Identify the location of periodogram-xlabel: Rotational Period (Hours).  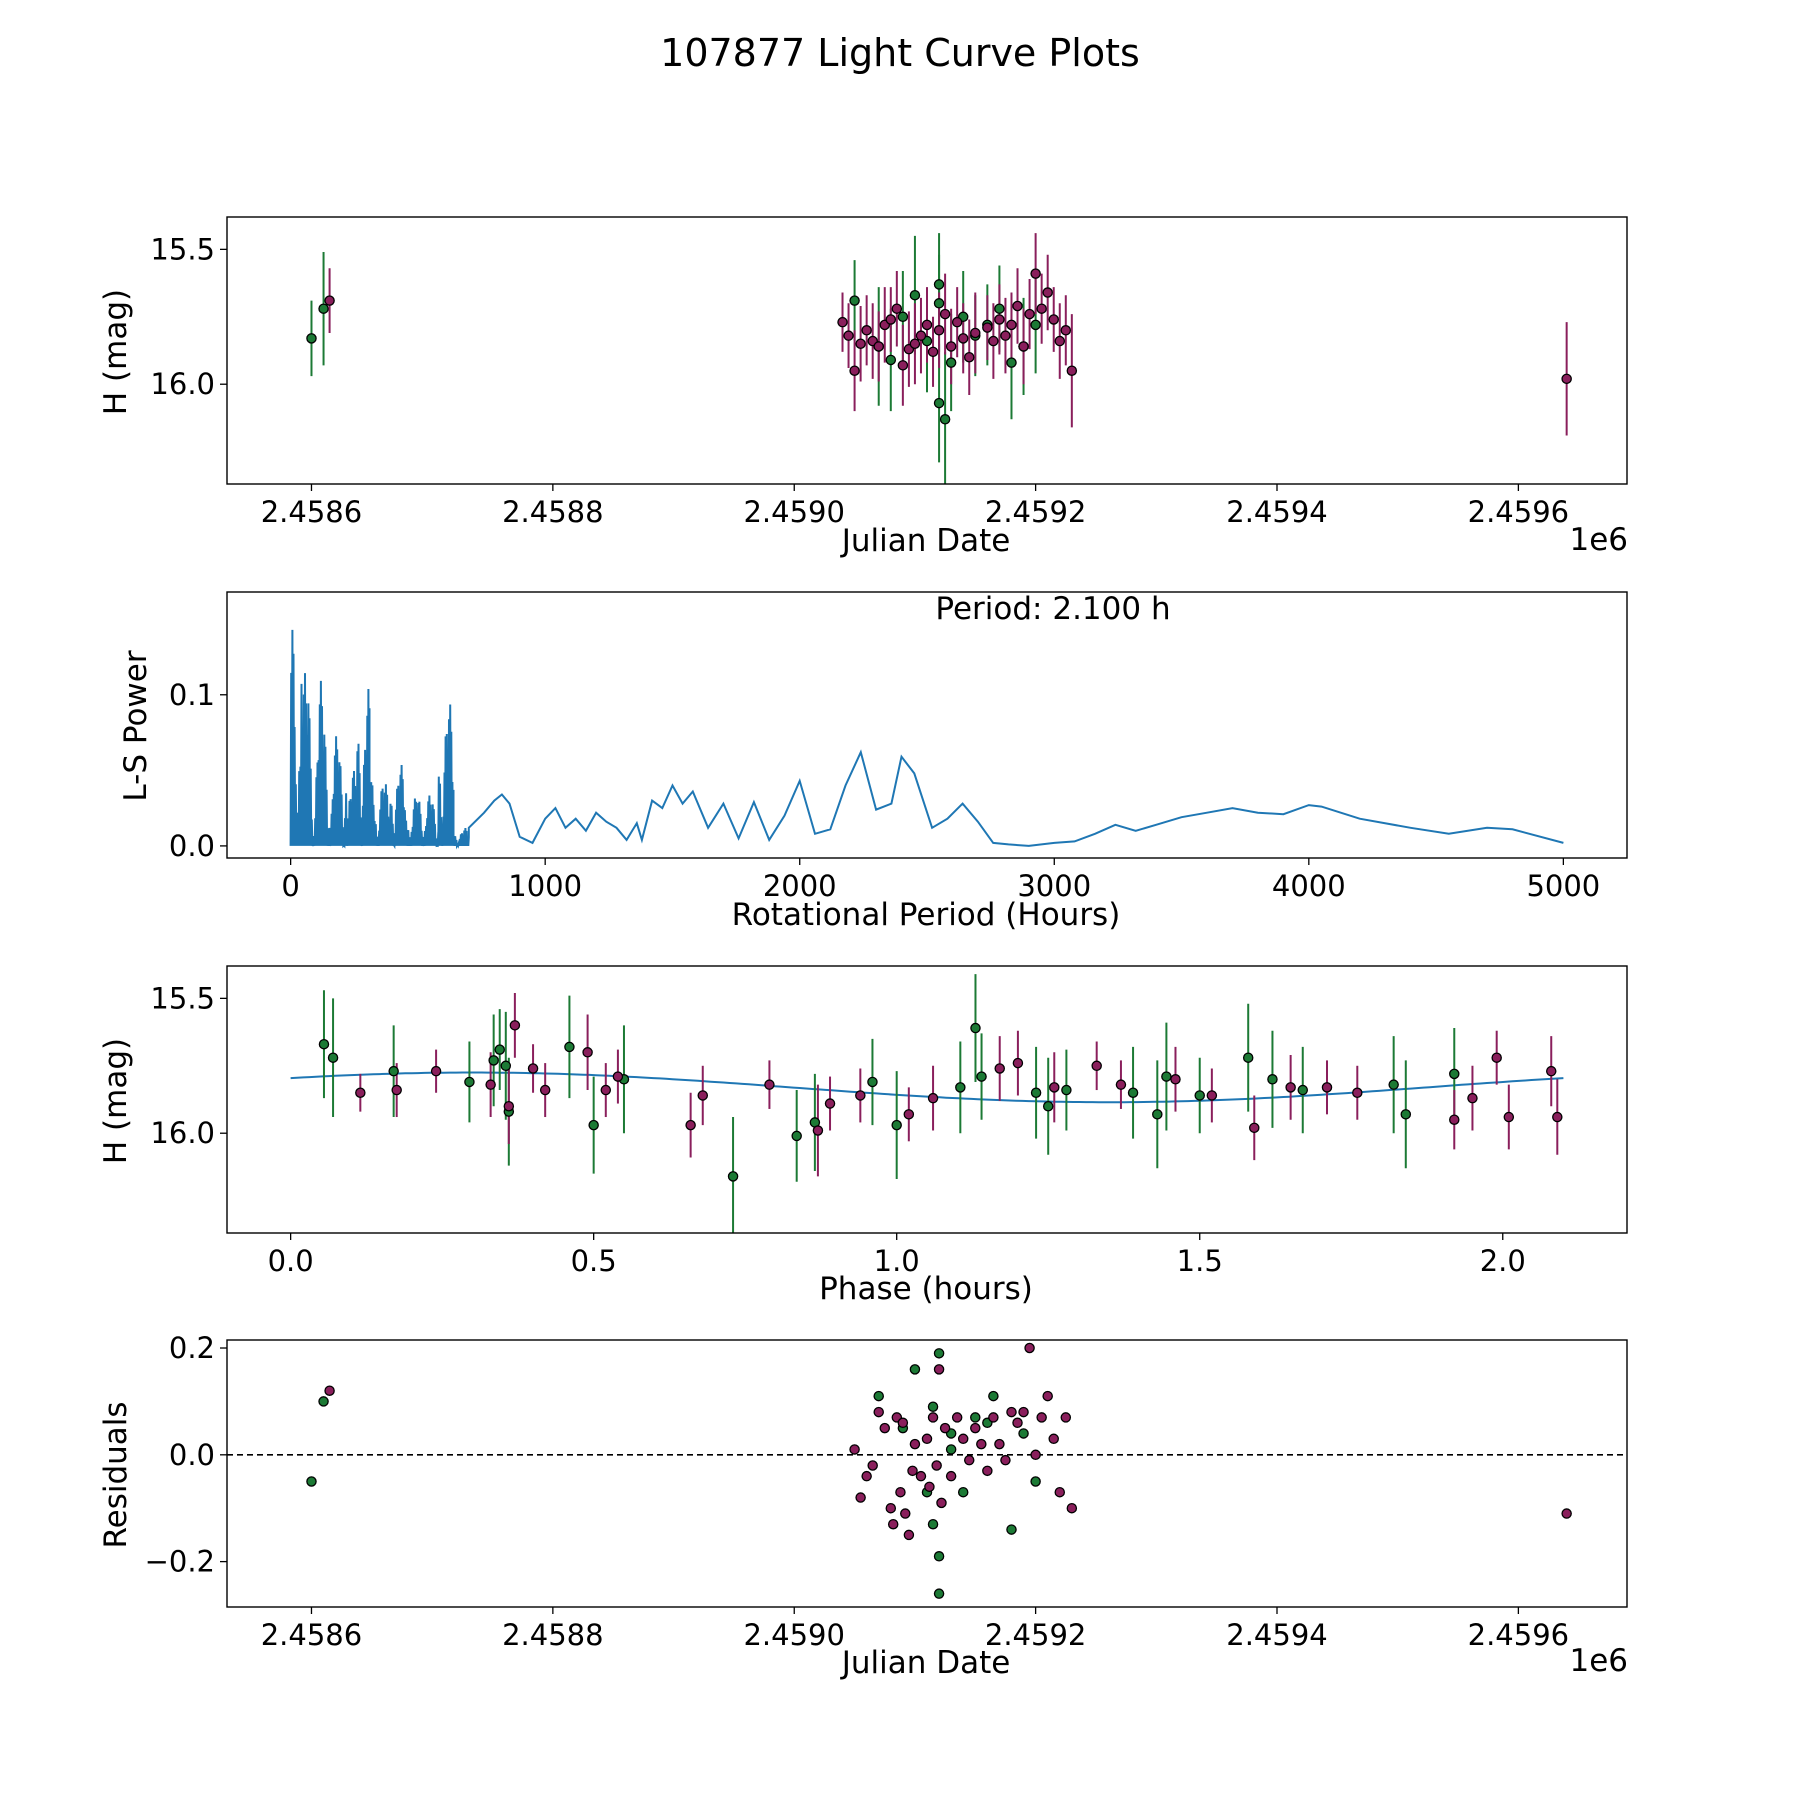
(926, 915).